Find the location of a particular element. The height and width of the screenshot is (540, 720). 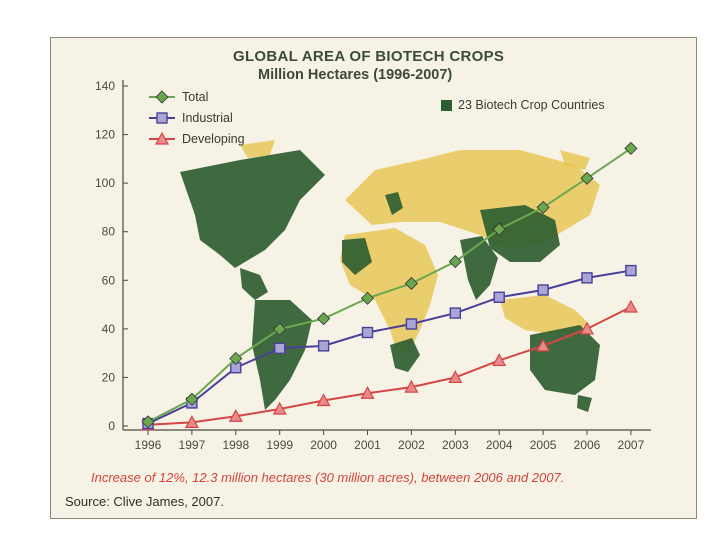

legend-item-industrial: Industrial is located at coordinates (191, 118).